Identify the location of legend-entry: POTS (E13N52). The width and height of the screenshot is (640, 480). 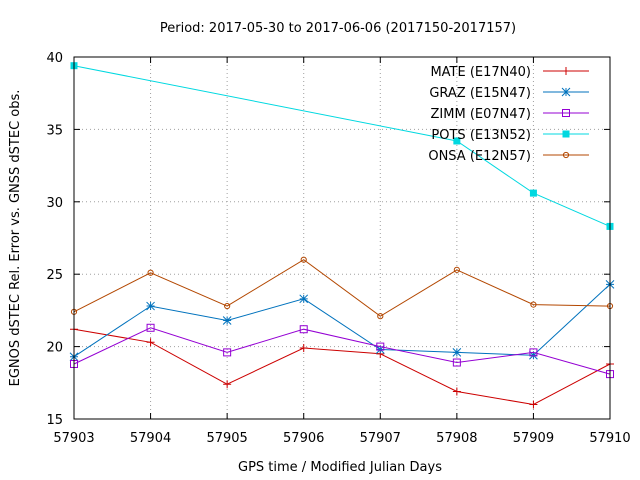
(510, 135).